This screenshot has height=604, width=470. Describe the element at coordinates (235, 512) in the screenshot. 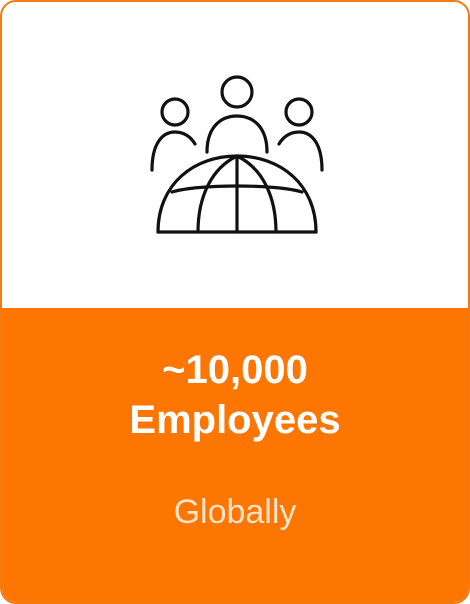

I see `stat-caption: Globally` at that location.